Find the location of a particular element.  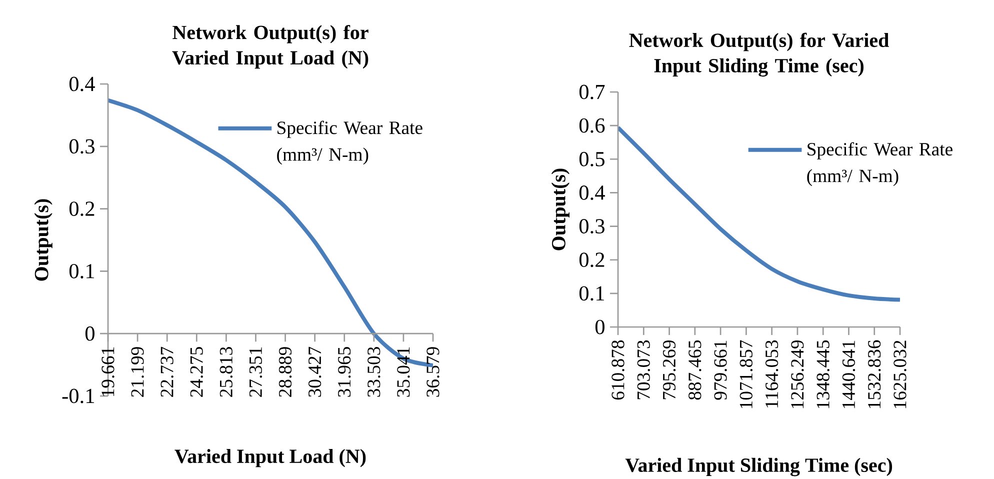

x-tick-label: 36.579 is located at coordinates (433, 372).